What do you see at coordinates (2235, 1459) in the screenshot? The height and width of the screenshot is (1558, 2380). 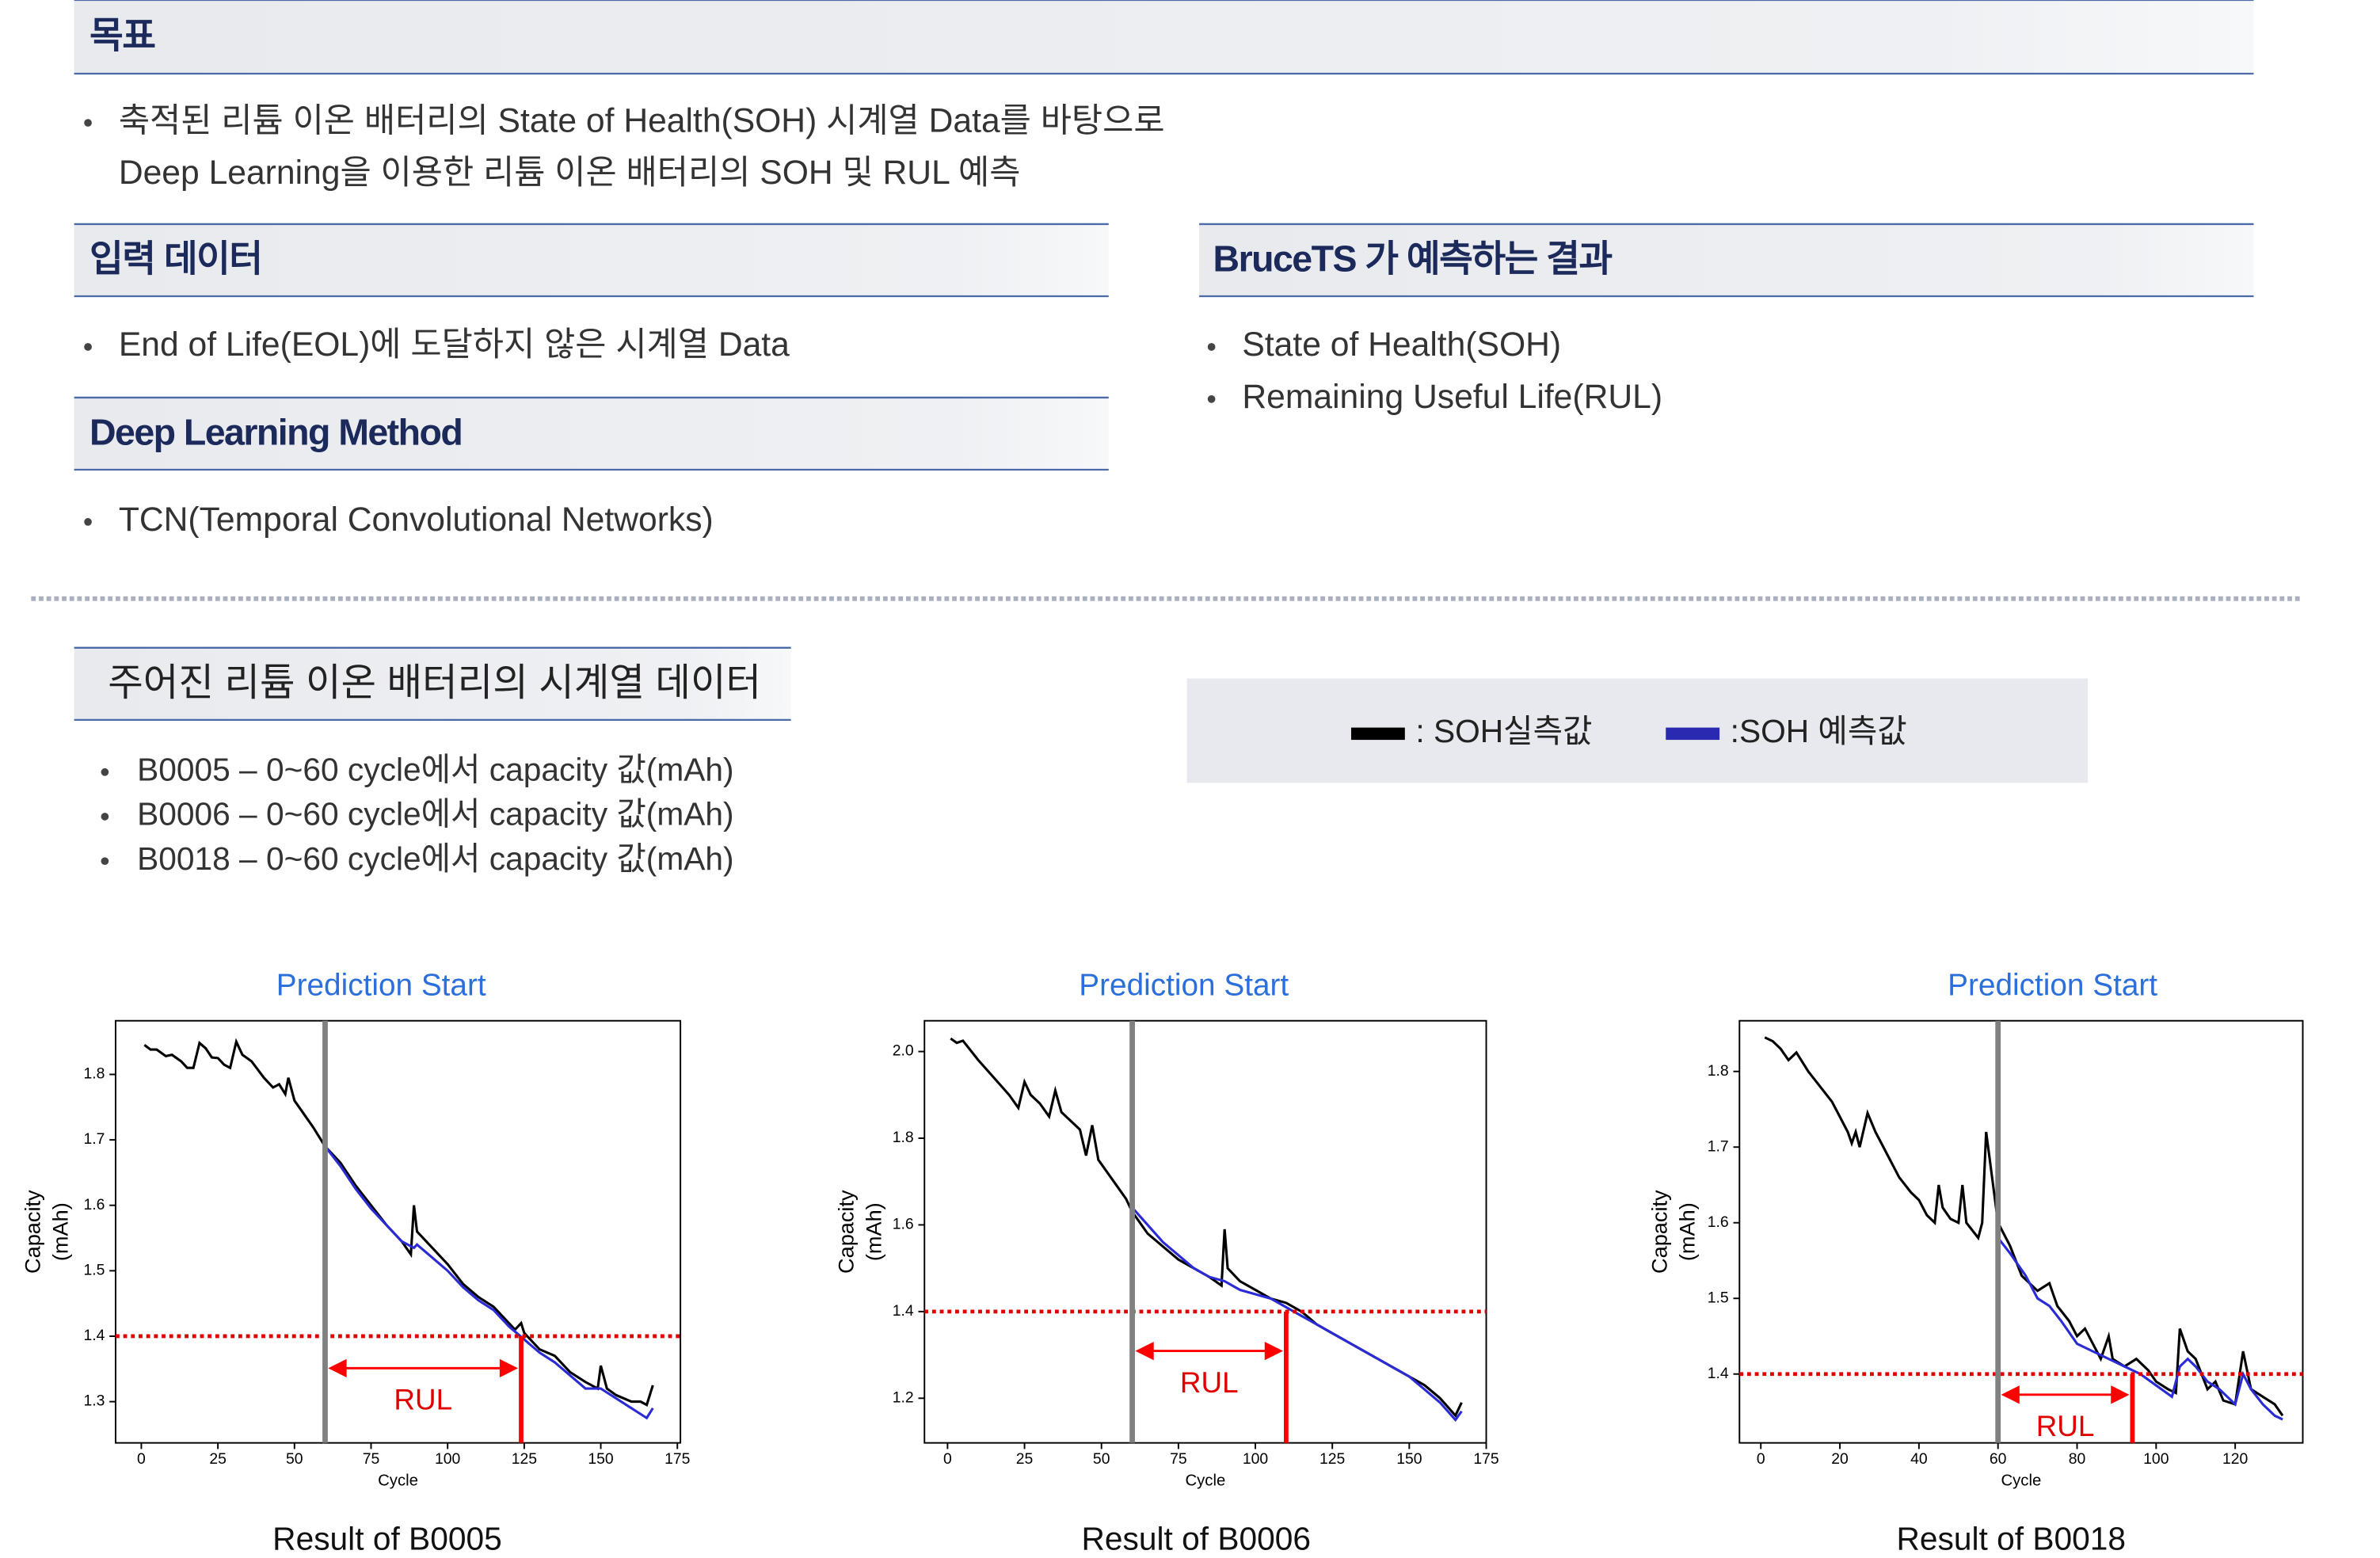 I see `x-tick-label: 120` at bounding box center [2235, 1459].